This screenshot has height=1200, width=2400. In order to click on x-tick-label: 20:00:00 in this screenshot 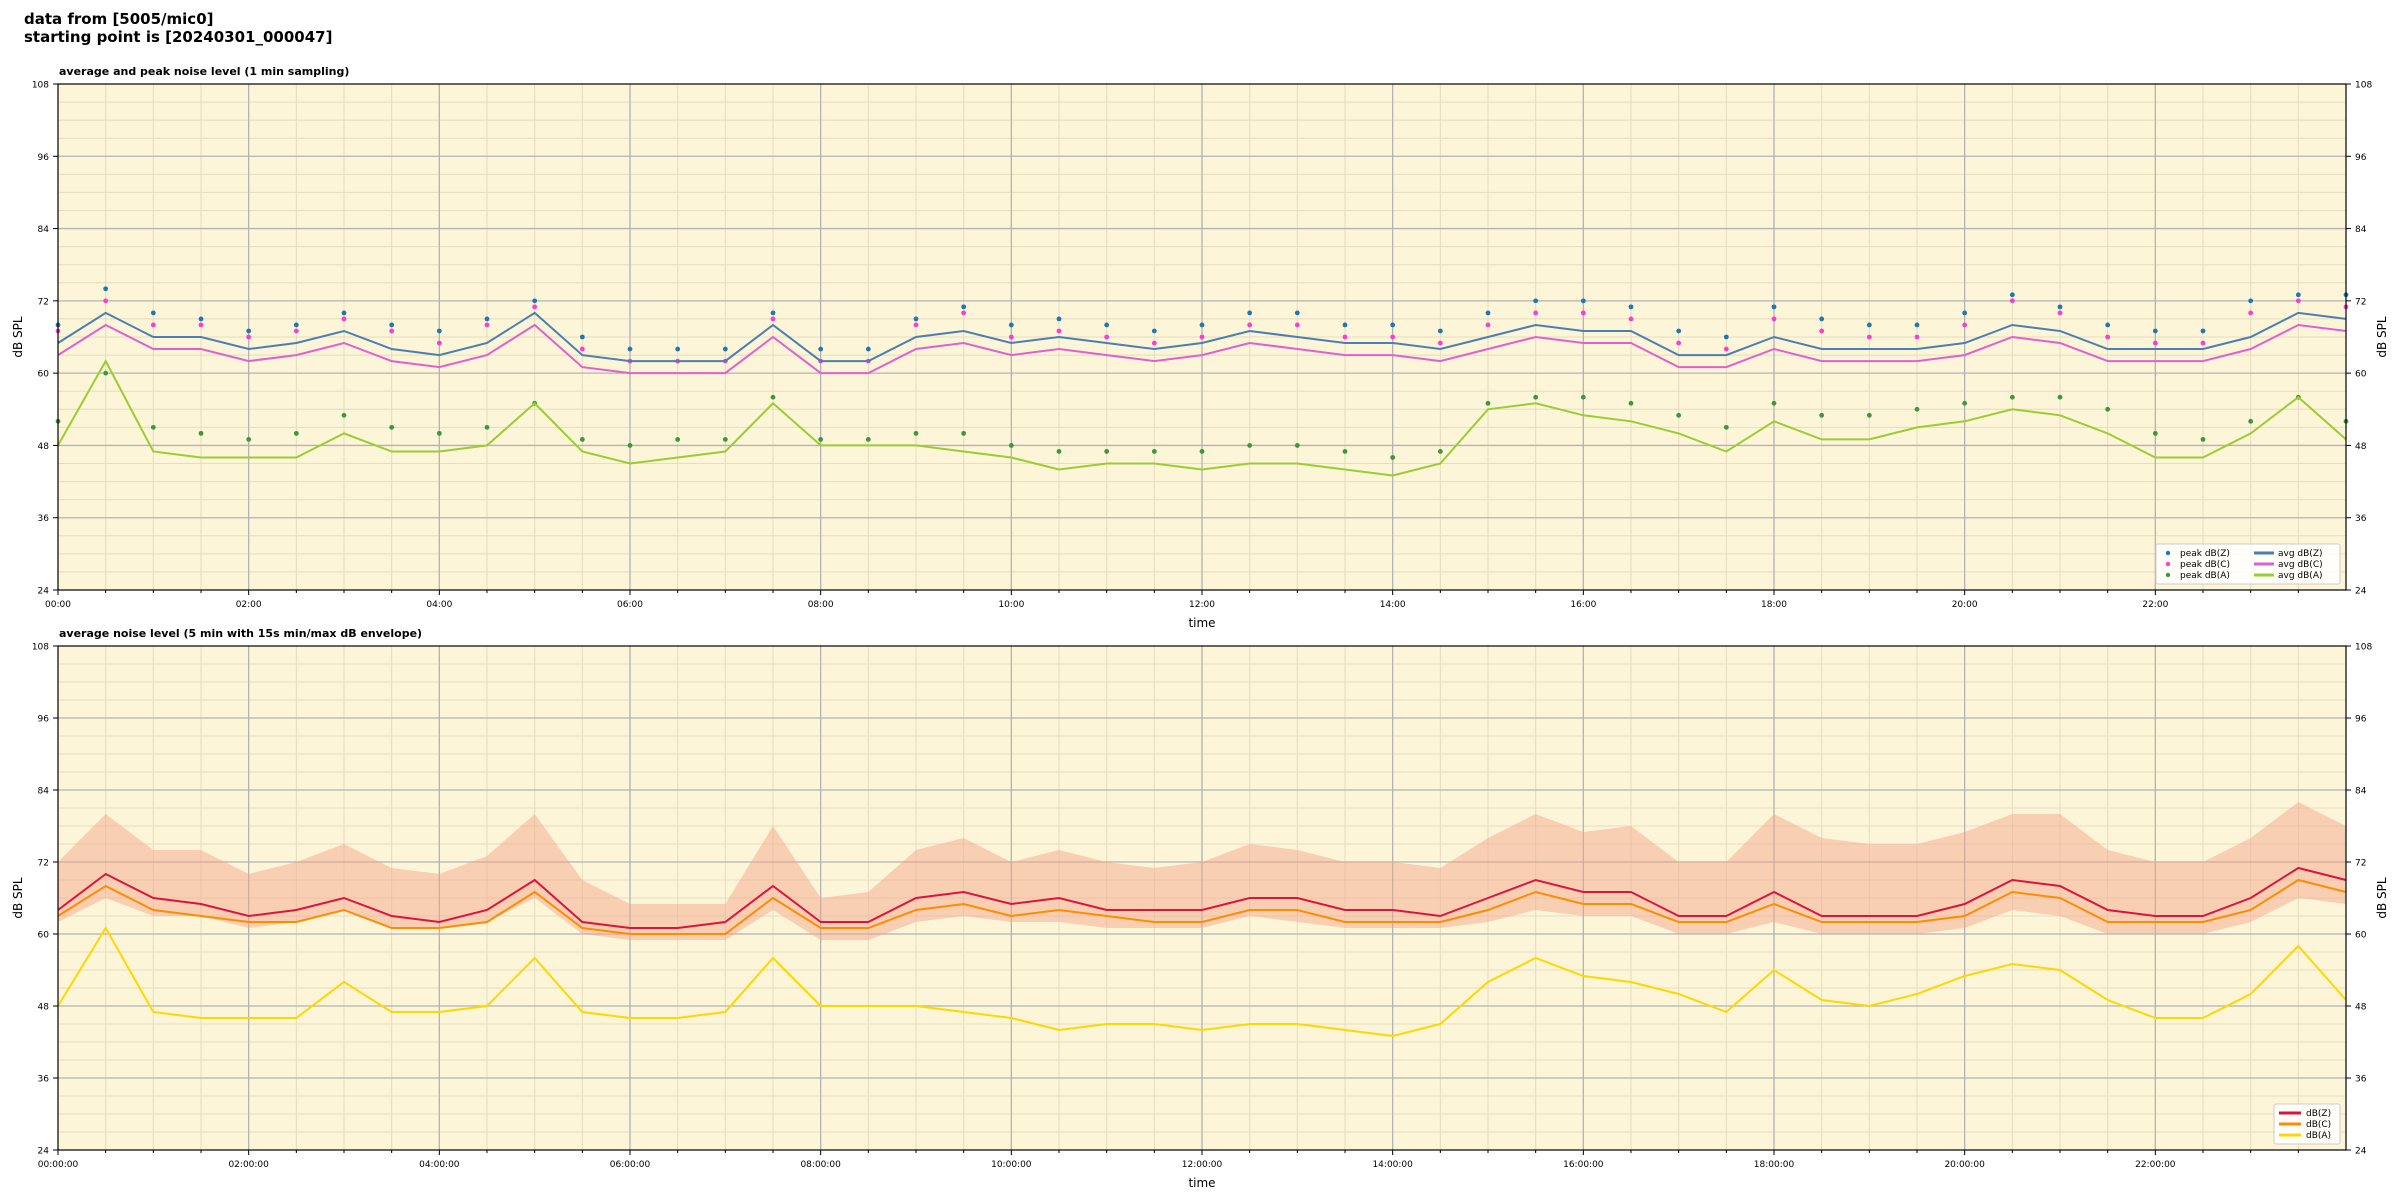, I will do `click(1964, 1165)`.